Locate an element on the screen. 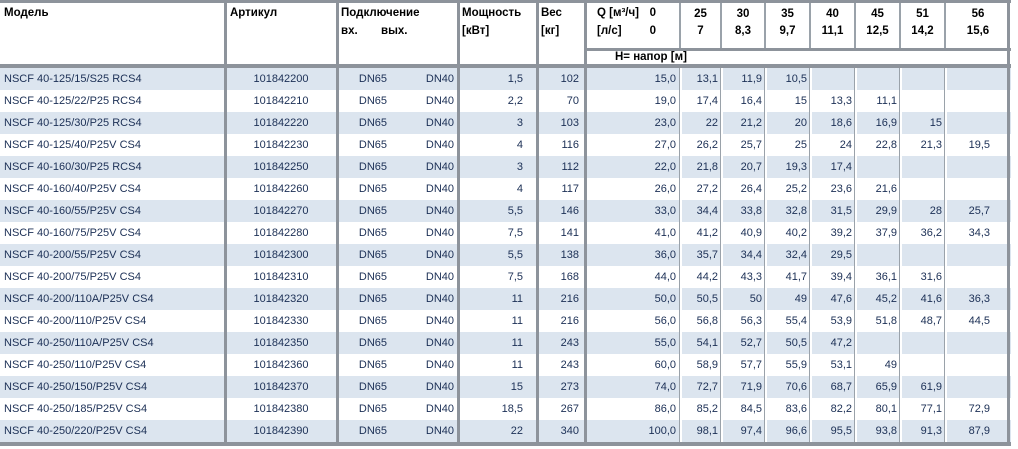  cell-article: 101842350 is located at coordinates (281, 343).